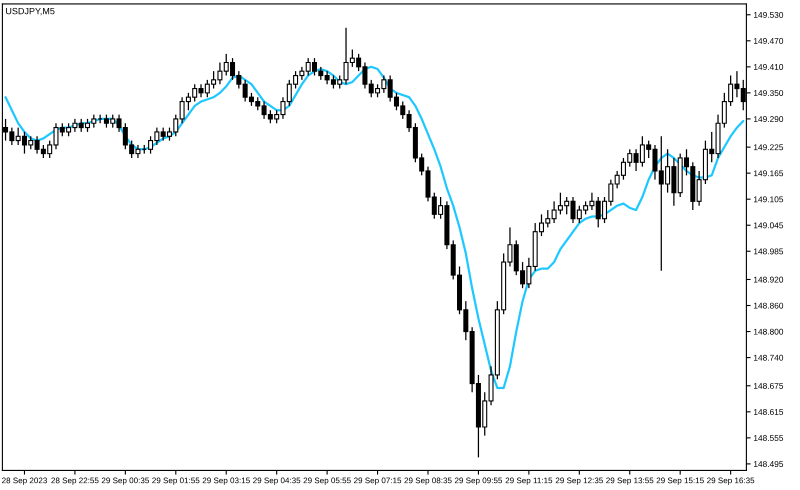  Describe the element at coordinates (769, 225) in the screenshot. I see `y-tick-label: 149.045` at that location.